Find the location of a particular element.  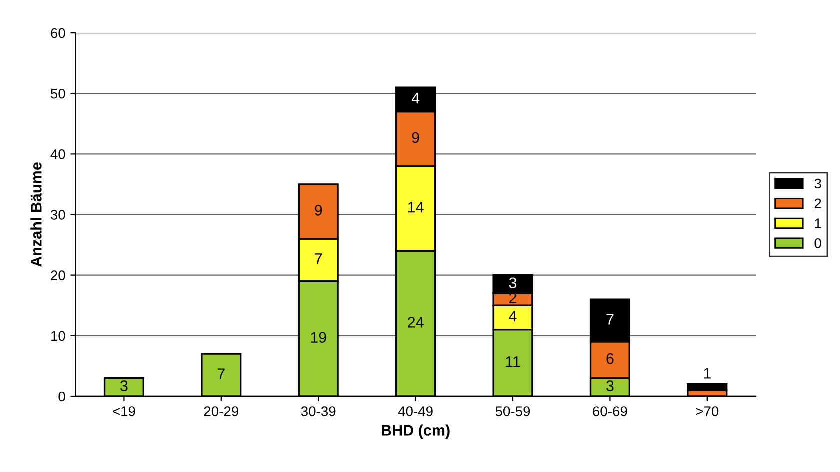

data-label: 14 is located at coordinates (416, 207).